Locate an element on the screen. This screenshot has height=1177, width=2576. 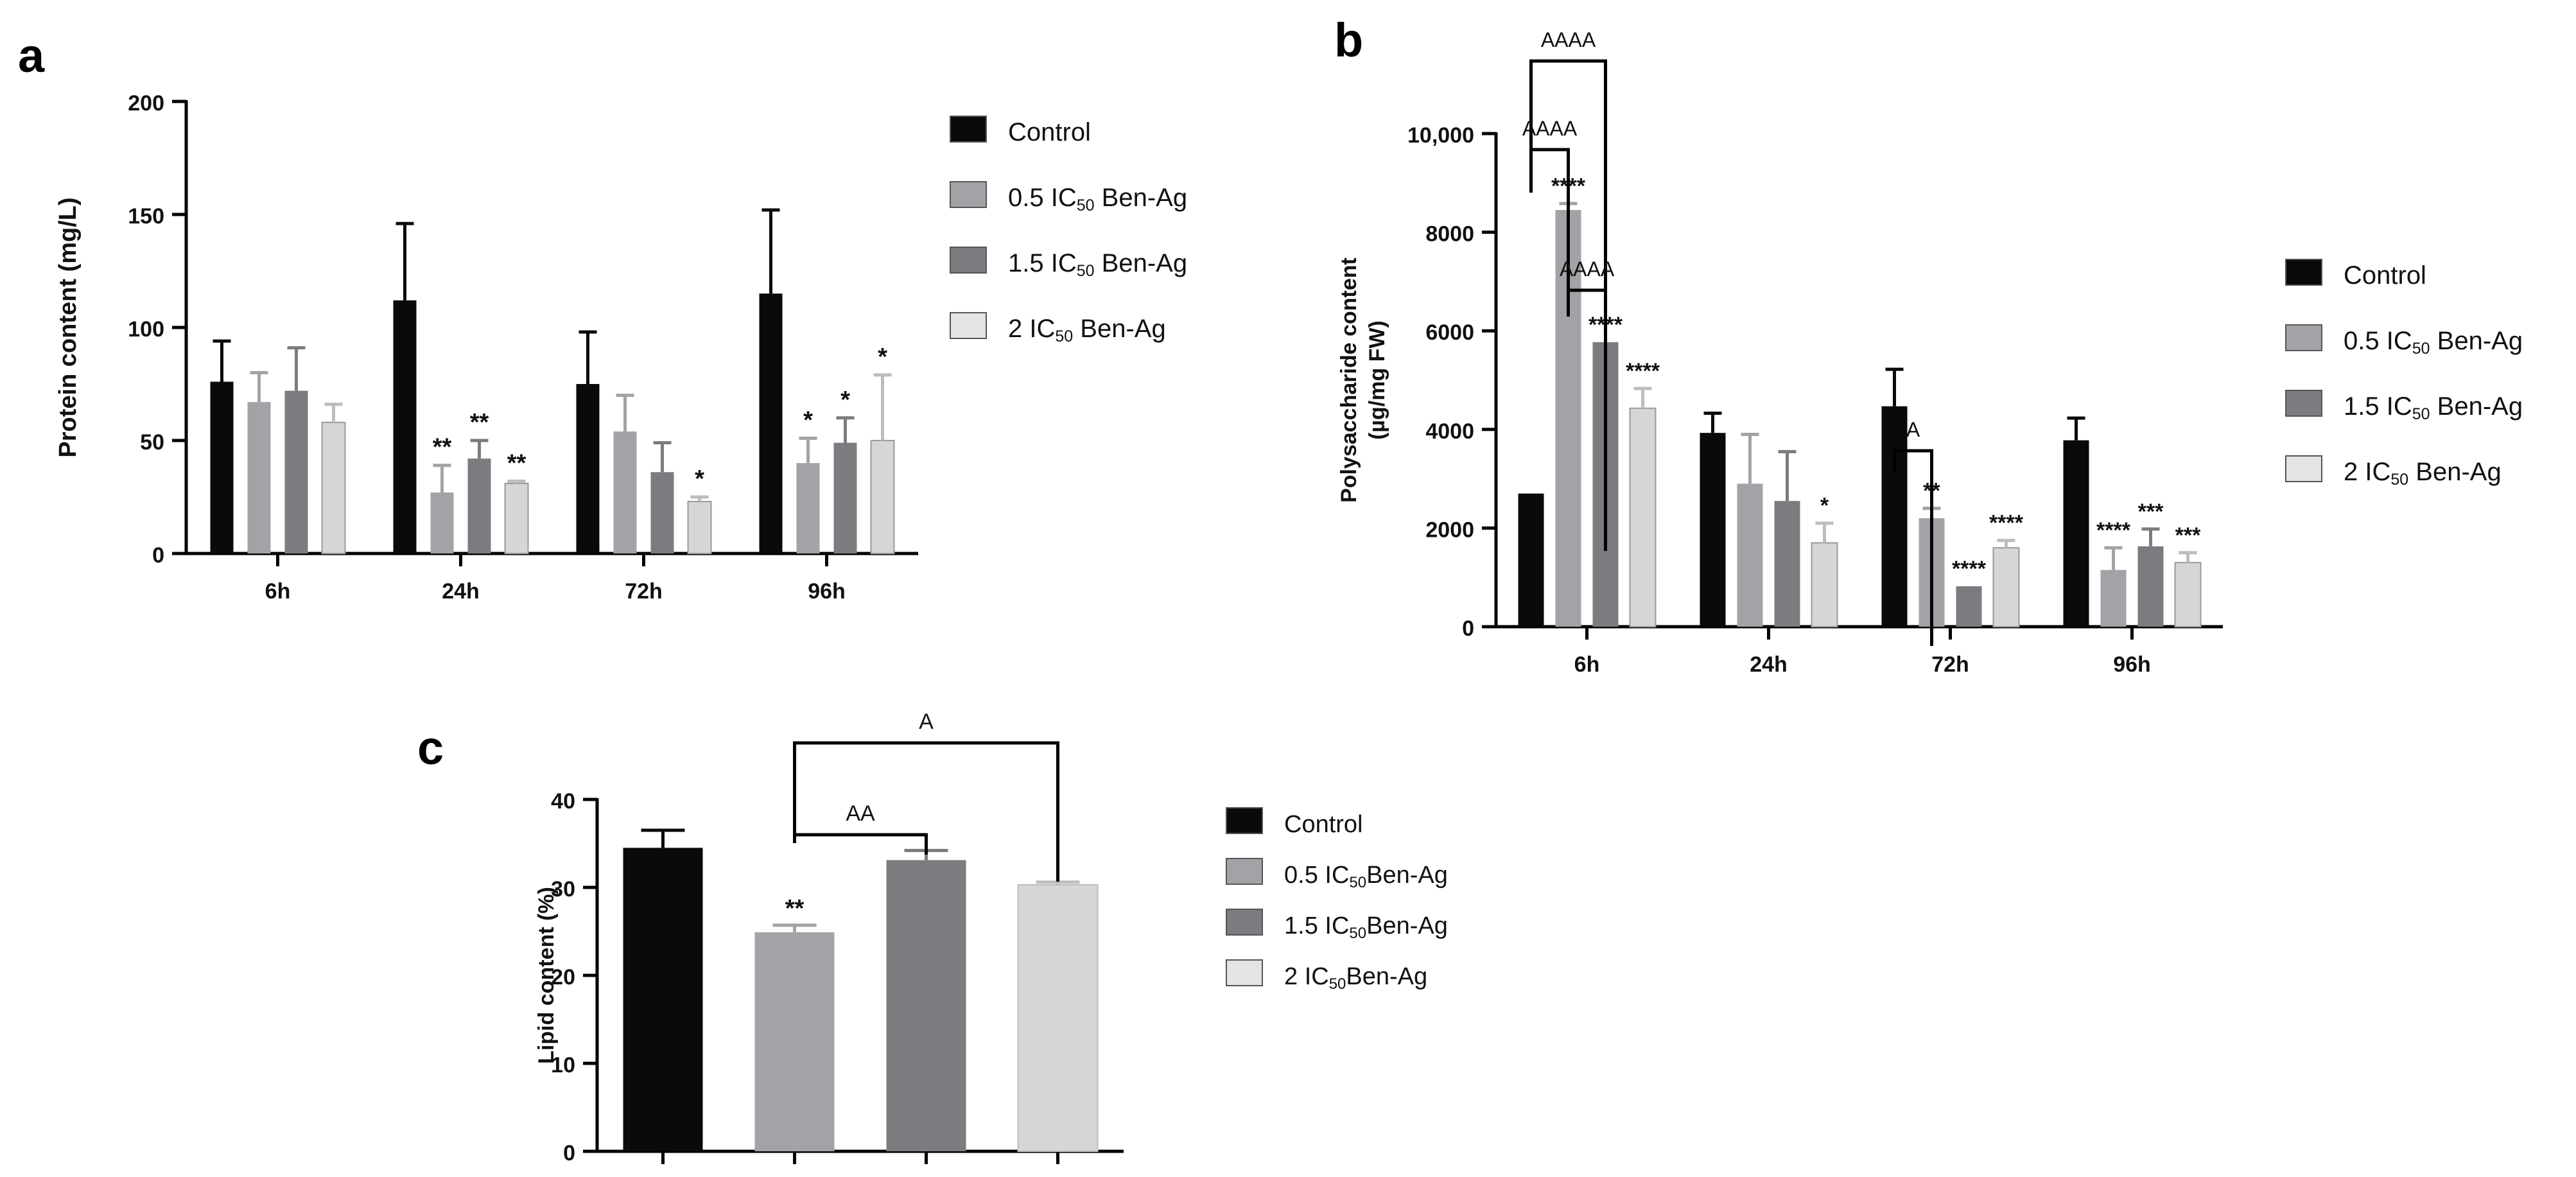
legend-label: 0.5 IC50 Ben-Ag is located at coordinates (1097, 199).